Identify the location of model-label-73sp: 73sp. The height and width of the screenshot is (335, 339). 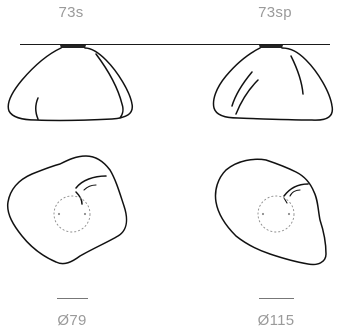
(275, 12).